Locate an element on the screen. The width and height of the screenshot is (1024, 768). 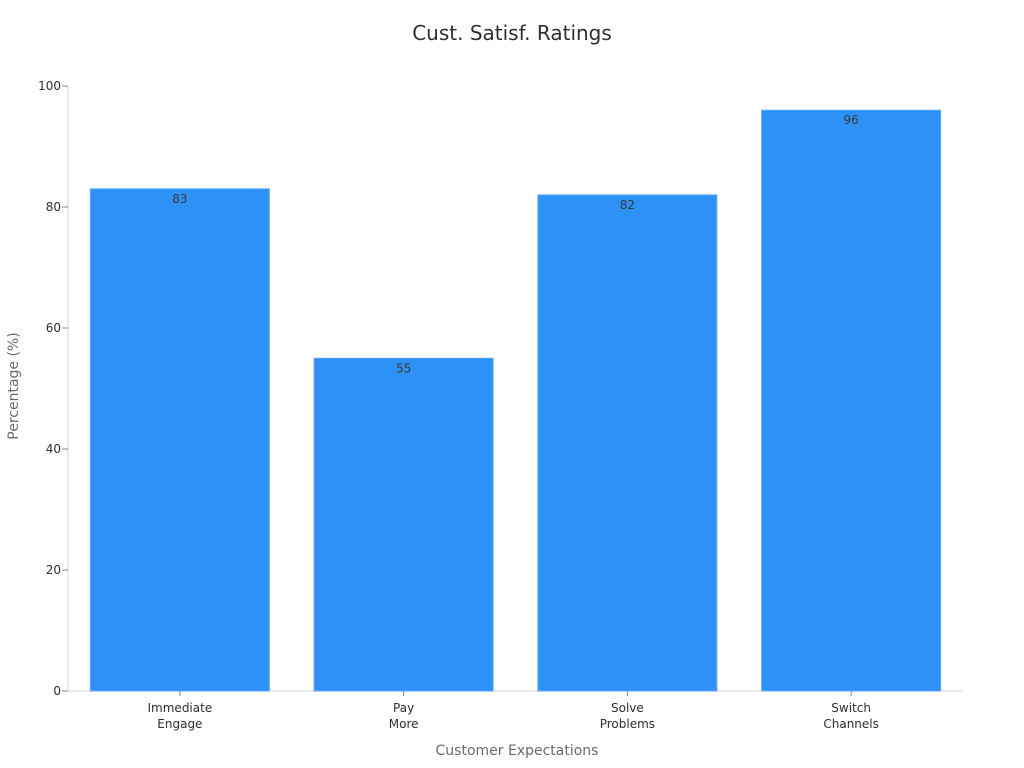
x-tick-label: Pay is located at coordinates (403, 708).